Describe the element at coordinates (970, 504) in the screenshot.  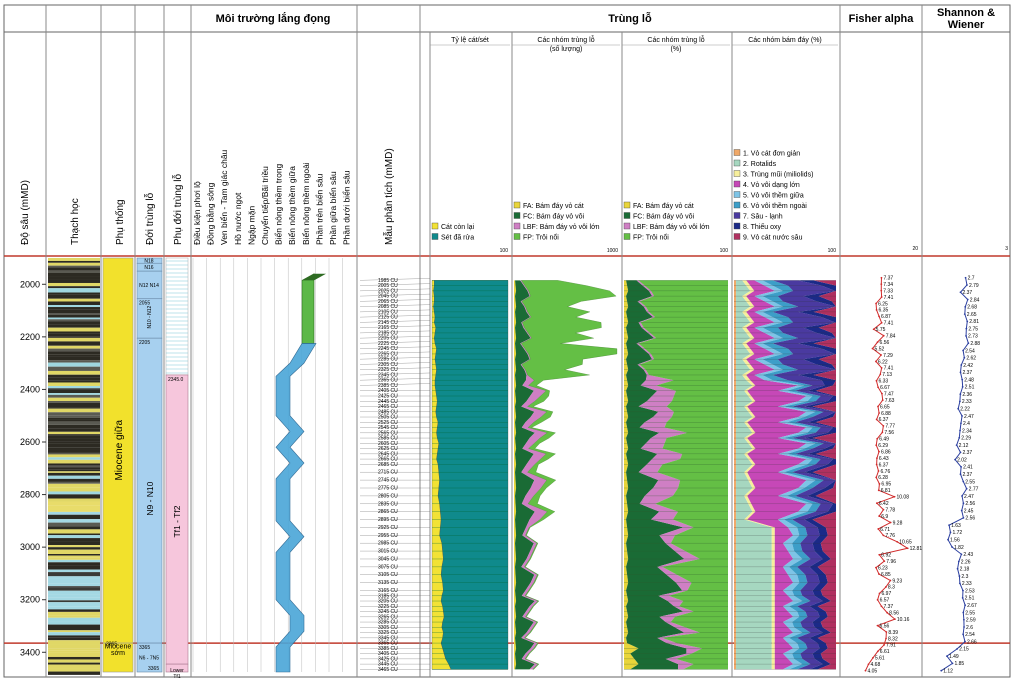
I see `shannon-value: 2.56` at that location.